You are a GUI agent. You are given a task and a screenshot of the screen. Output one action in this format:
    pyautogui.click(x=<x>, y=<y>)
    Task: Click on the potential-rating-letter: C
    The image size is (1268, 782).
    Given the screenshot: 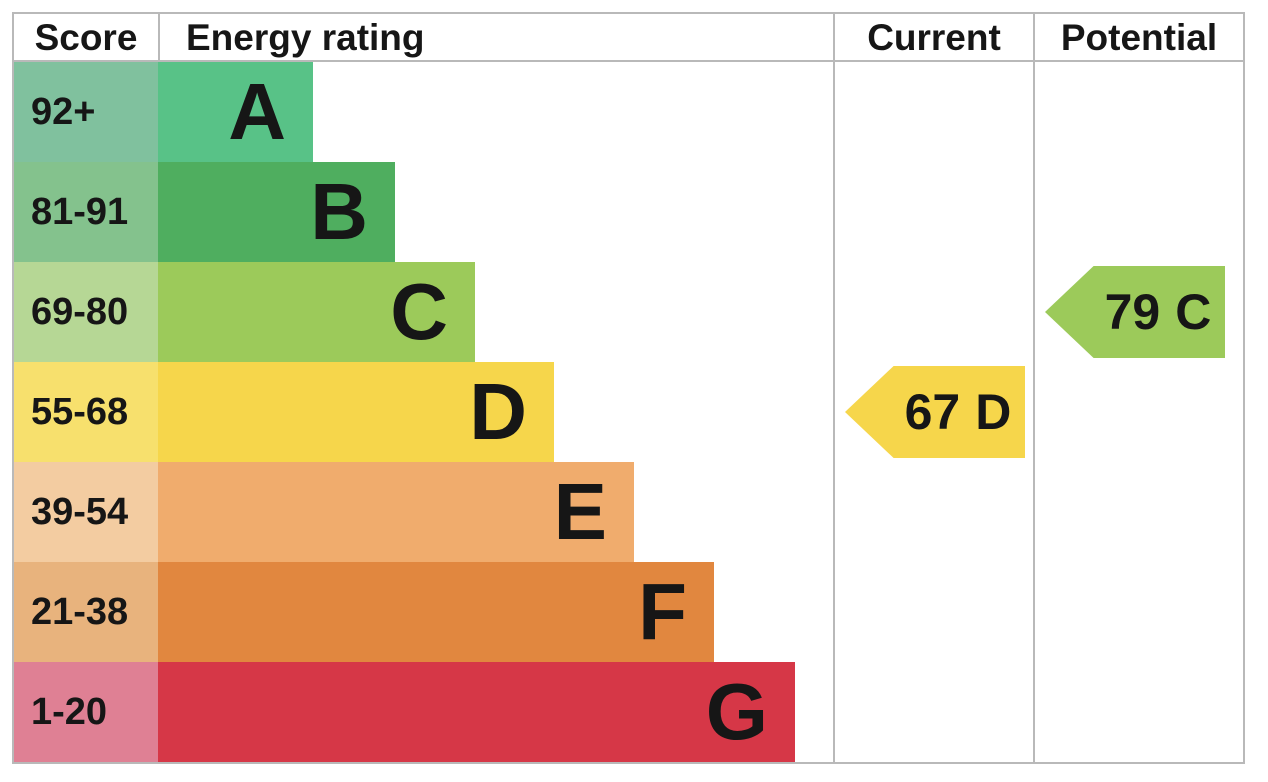 What is the action you would take?
    pyautogui.click(x=1193, y=312)
    